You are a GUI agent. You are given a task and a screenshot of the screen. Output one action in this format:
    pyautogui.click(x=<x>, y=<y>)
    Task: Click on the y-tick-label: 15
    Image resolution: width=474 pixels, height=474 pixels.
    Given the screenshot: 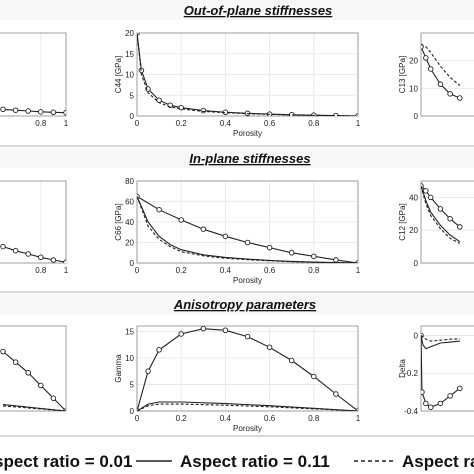 What is the action you would take?
    pyautogui.click(x=129, y=54)
    